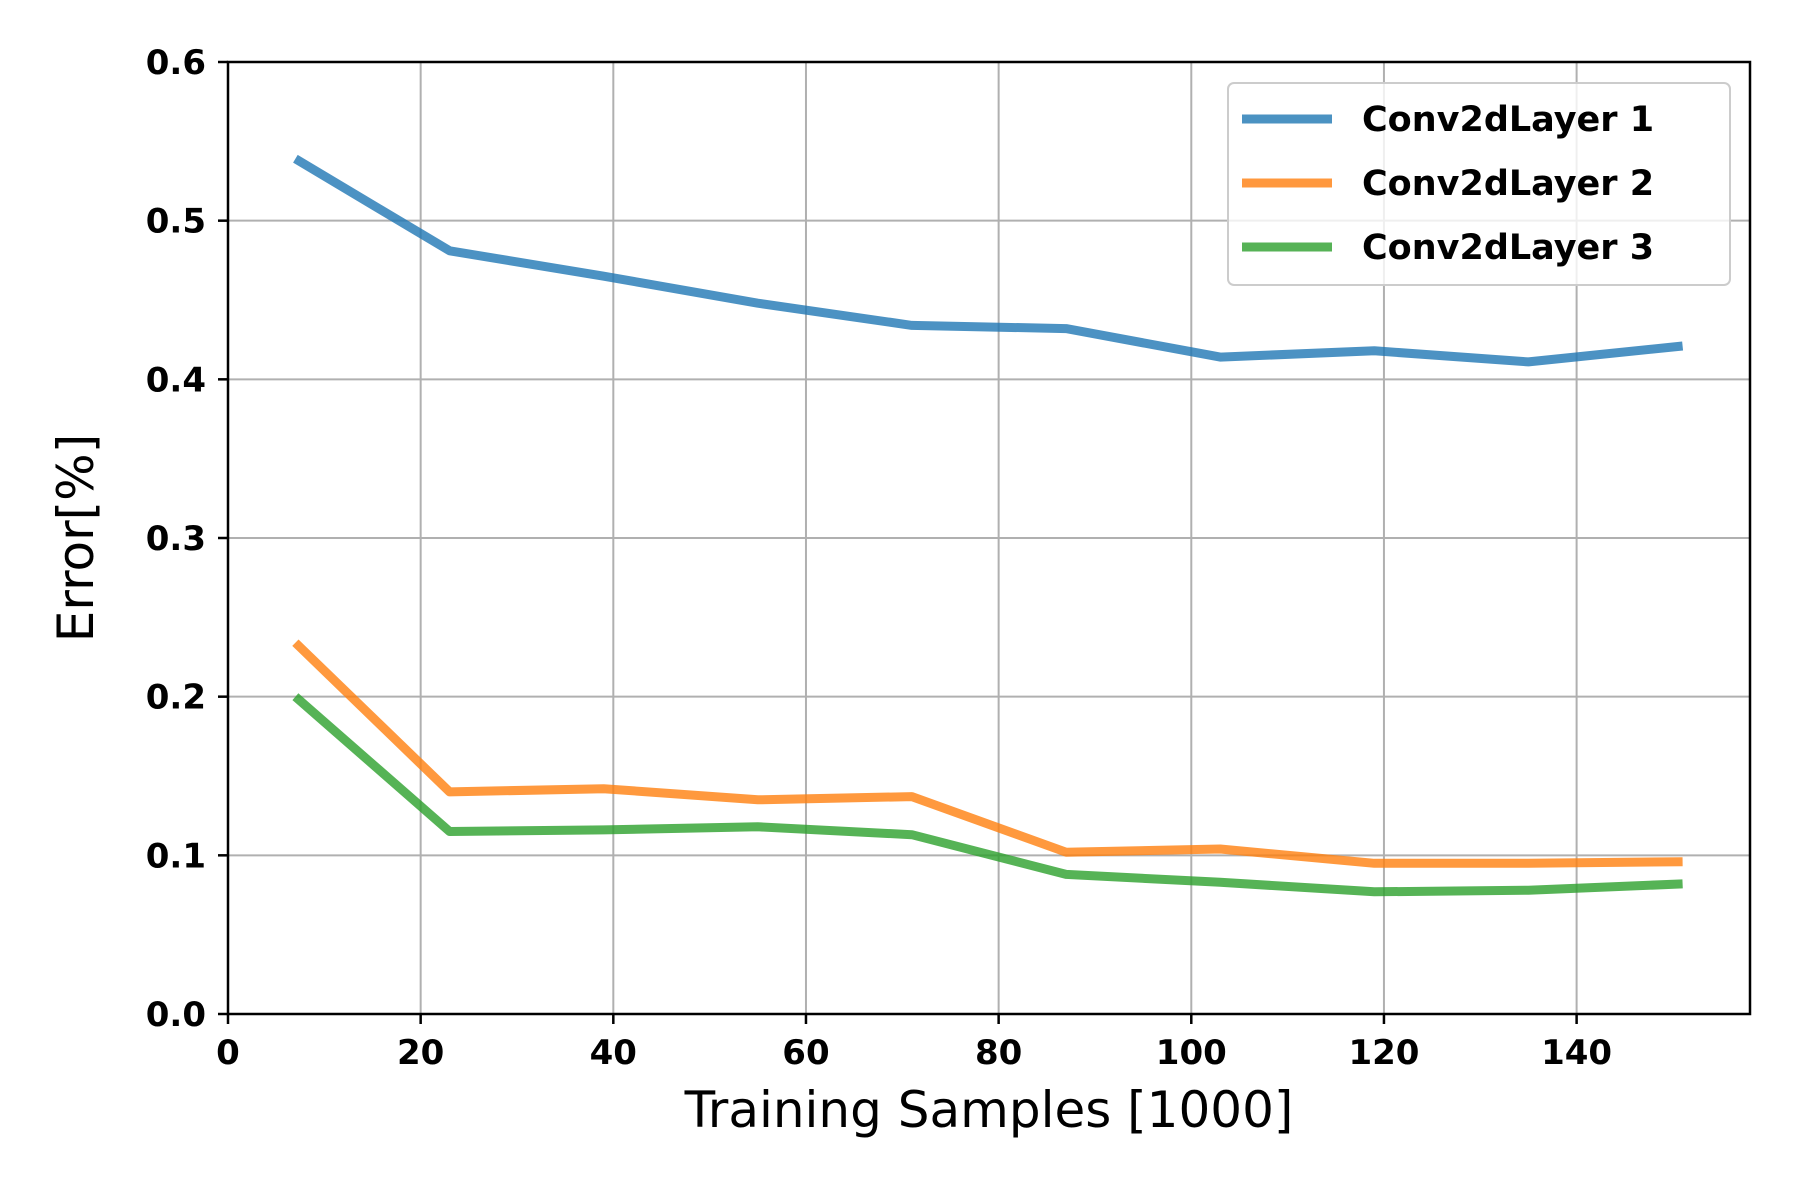 The height and width of the screenshot is (1200, 1800). I want to click on x-tick-label: 80, so click(998, 1053).